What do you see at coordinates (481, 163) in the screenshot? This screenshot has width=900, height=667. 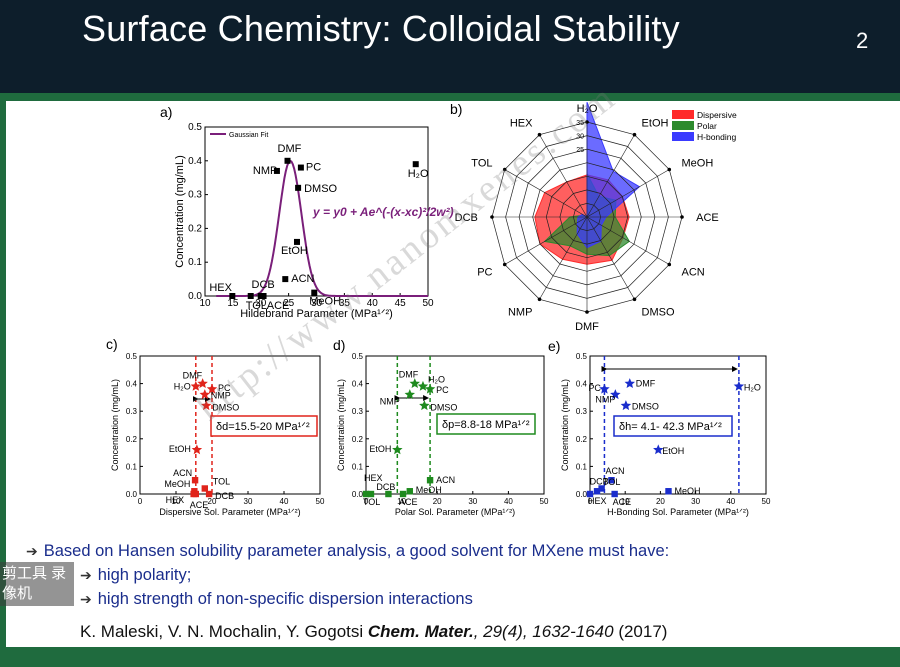 I see `radar-axis-label: TOL` at bounding box center [481, 163].